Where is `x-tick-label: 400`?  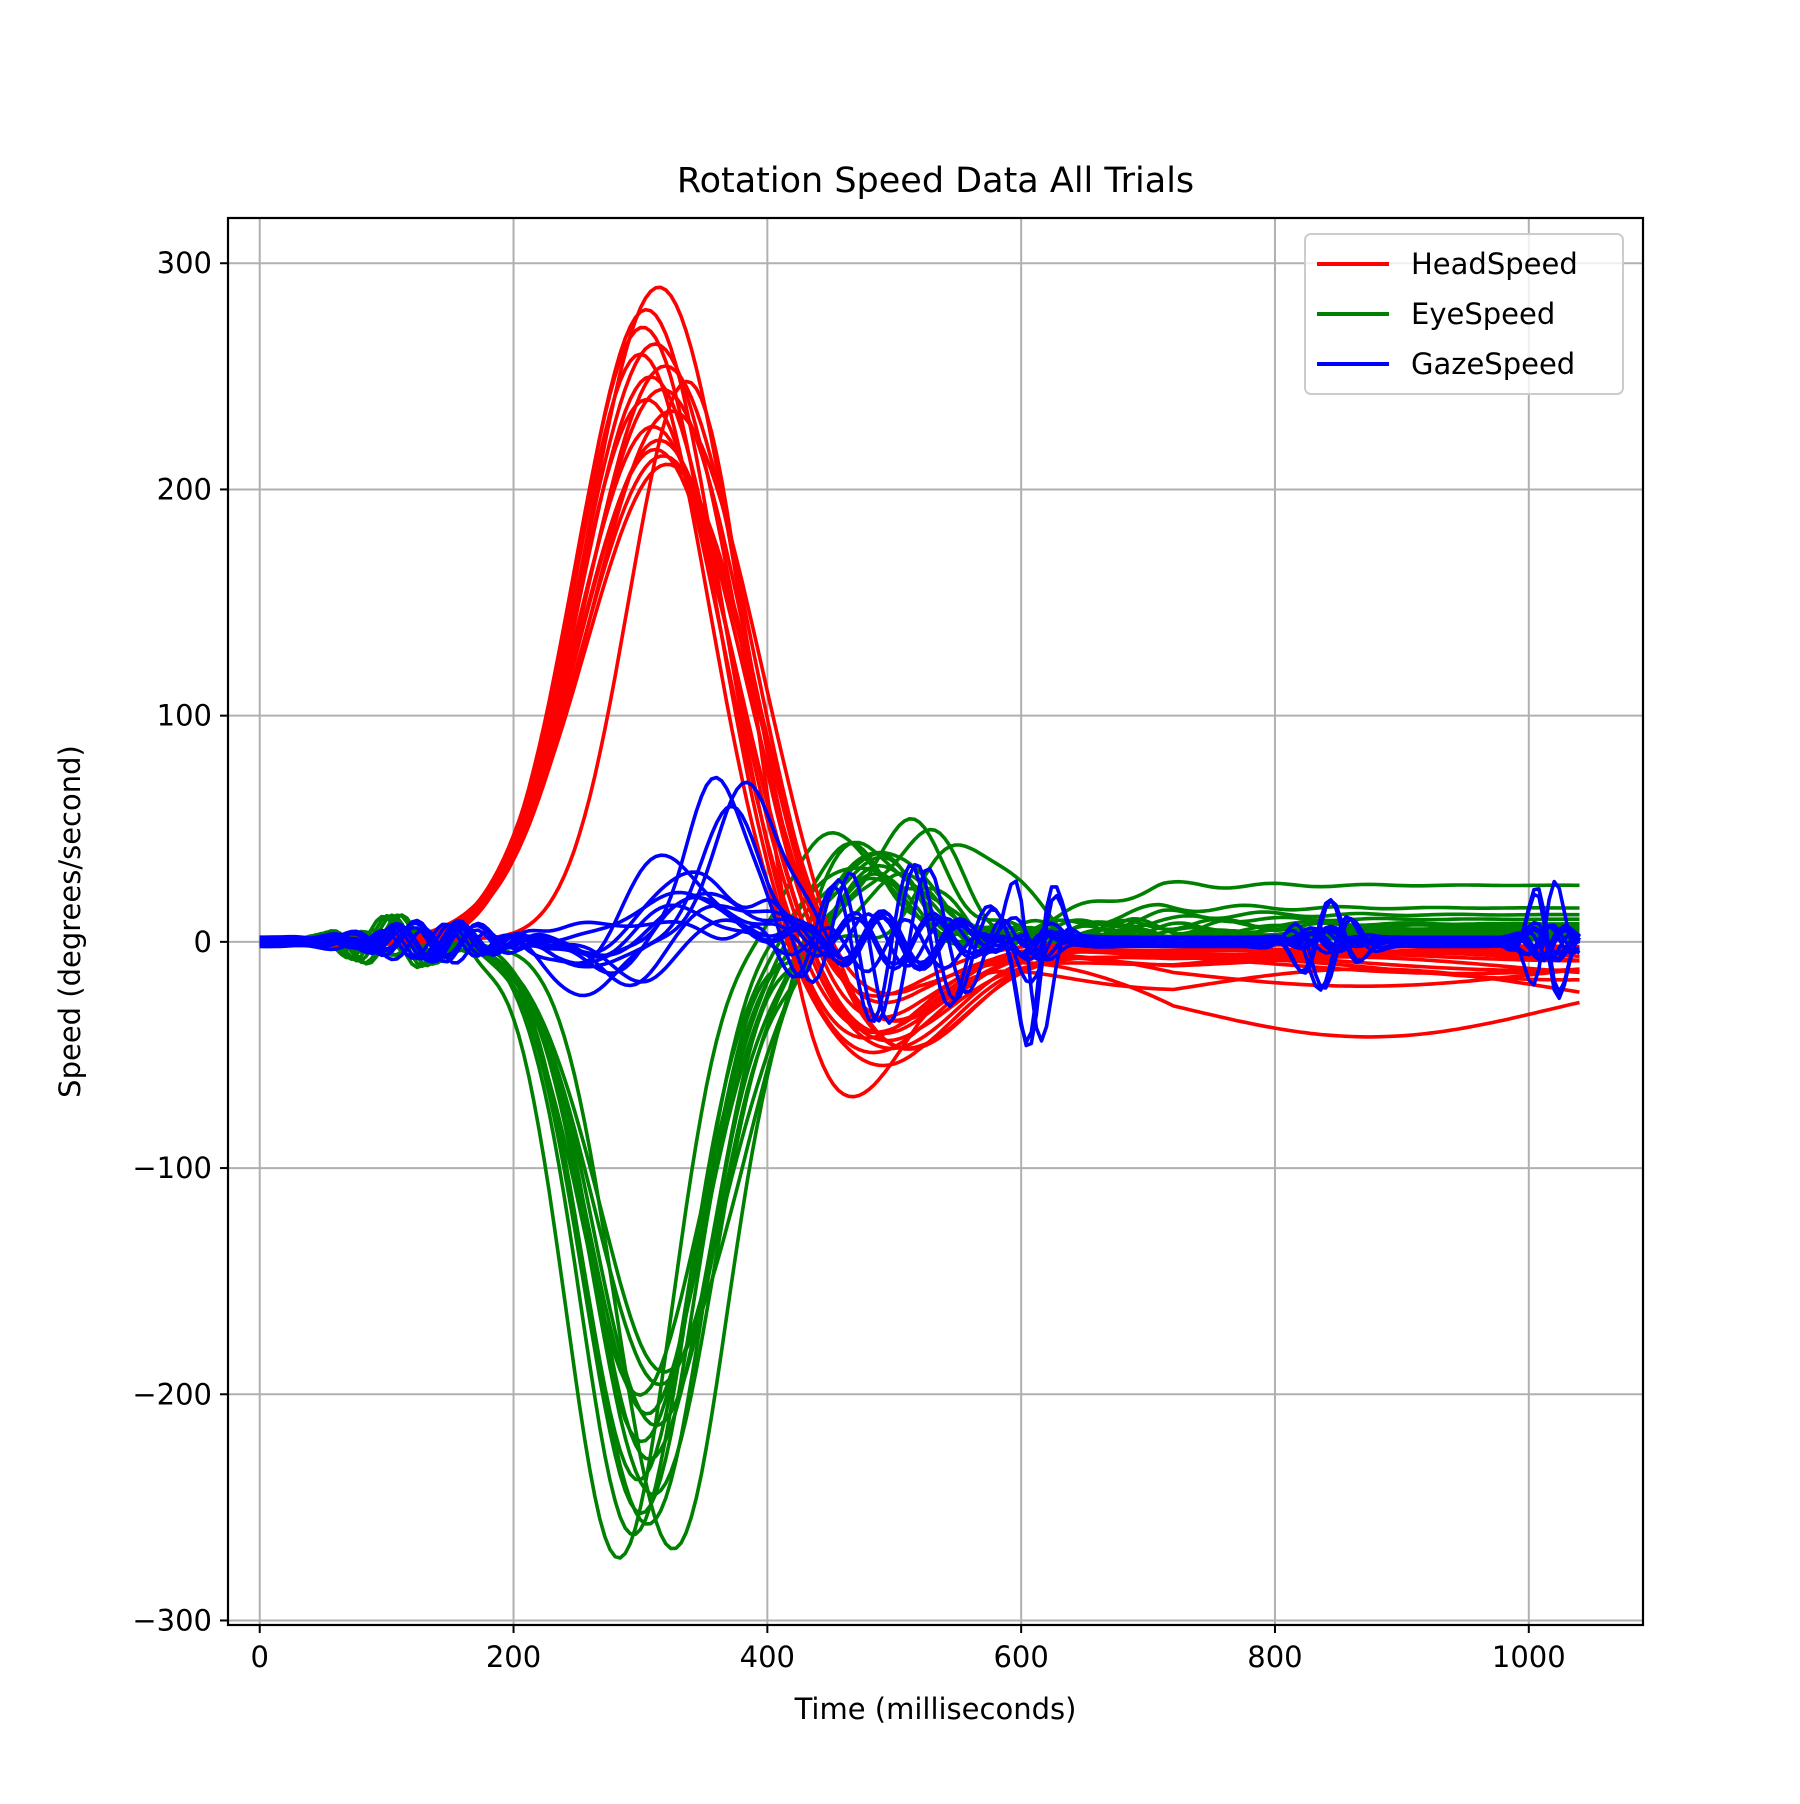 x-tick-label: 400 is located at coordinates (767, 1657).